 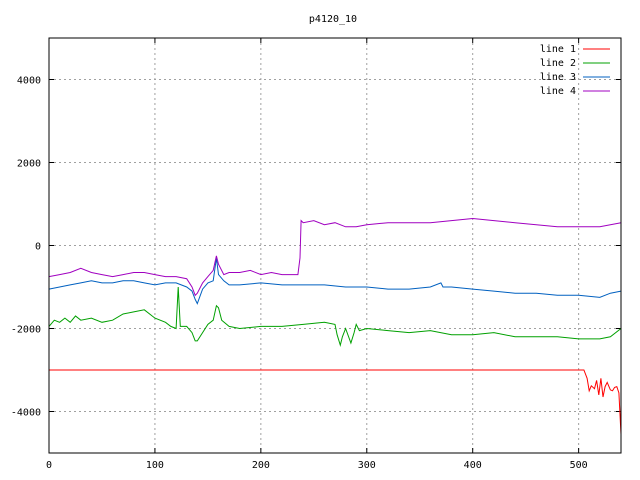 I want to click on x-tick-label: 0, so click(x=49, y=465).